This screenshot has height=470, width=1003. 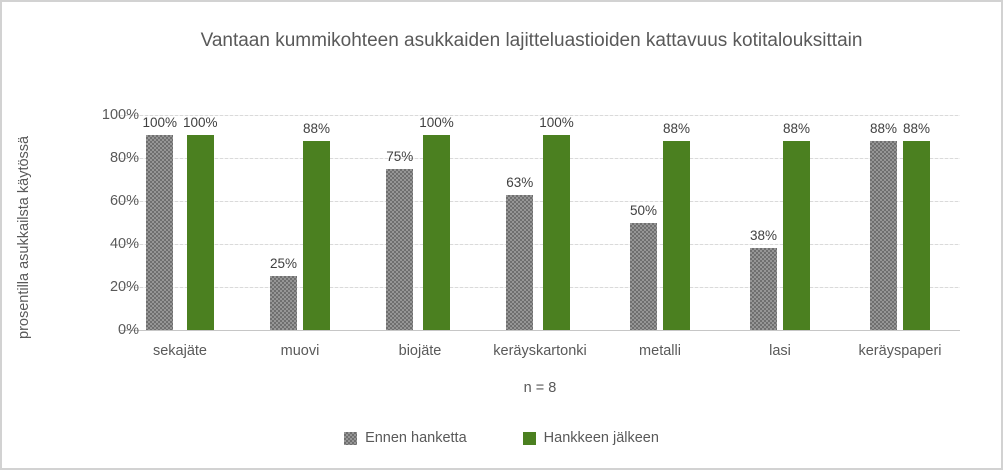 What do you see at coordinates (283, 264) in the screenshot?
I see `data-label-ennen-hanketta-muovi: 25%` at bounding box center [283, 264].